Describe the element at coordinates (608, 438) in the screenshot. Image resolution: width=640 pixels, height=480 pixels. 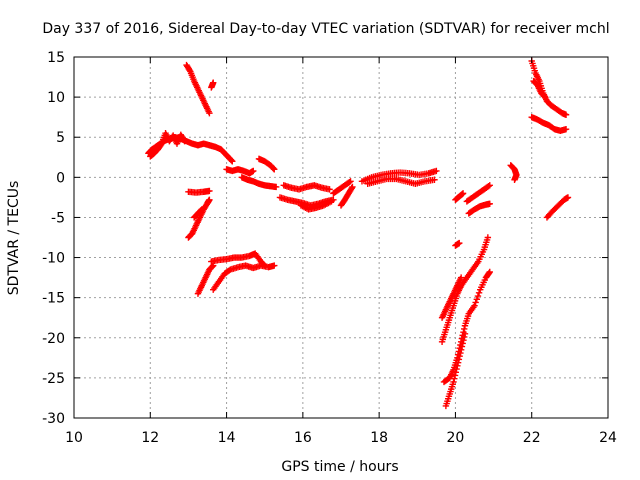
I see `x-tick-label: 24` at that location.